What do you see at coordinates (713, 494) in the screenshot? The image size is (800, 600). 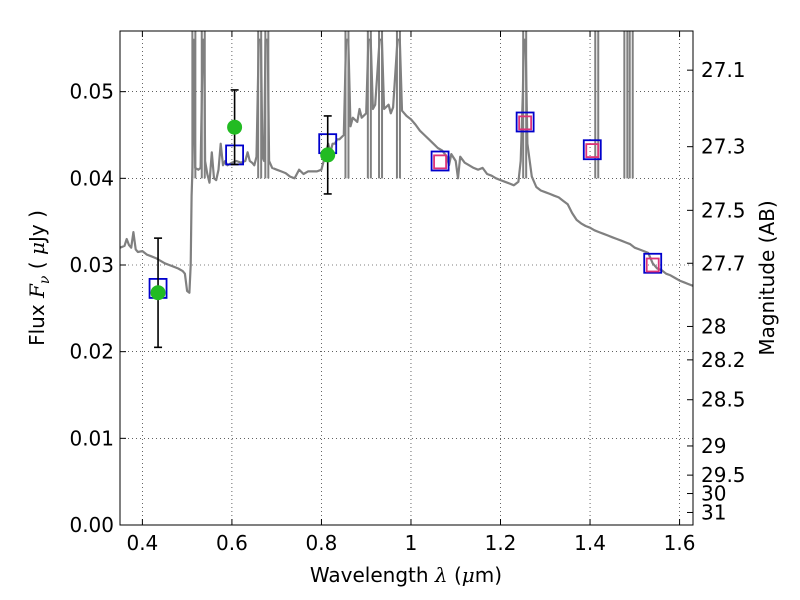 I see `y2-tick-label: 30` at bounding box center [713, 494].